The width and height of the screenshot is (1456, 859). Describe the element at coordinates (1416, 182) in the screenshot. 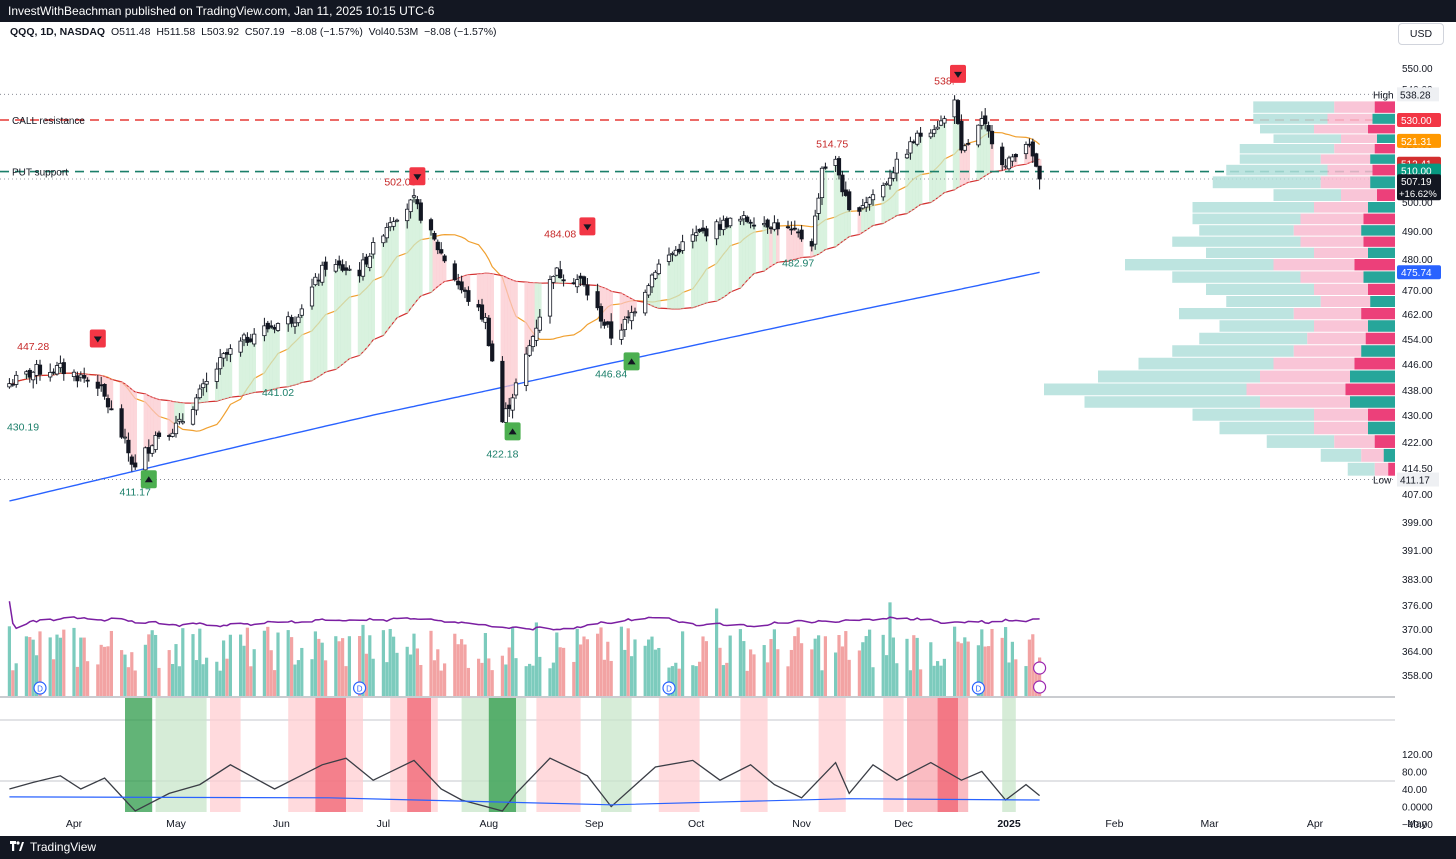

I see `axis-badge-value: 507.19` at that location.